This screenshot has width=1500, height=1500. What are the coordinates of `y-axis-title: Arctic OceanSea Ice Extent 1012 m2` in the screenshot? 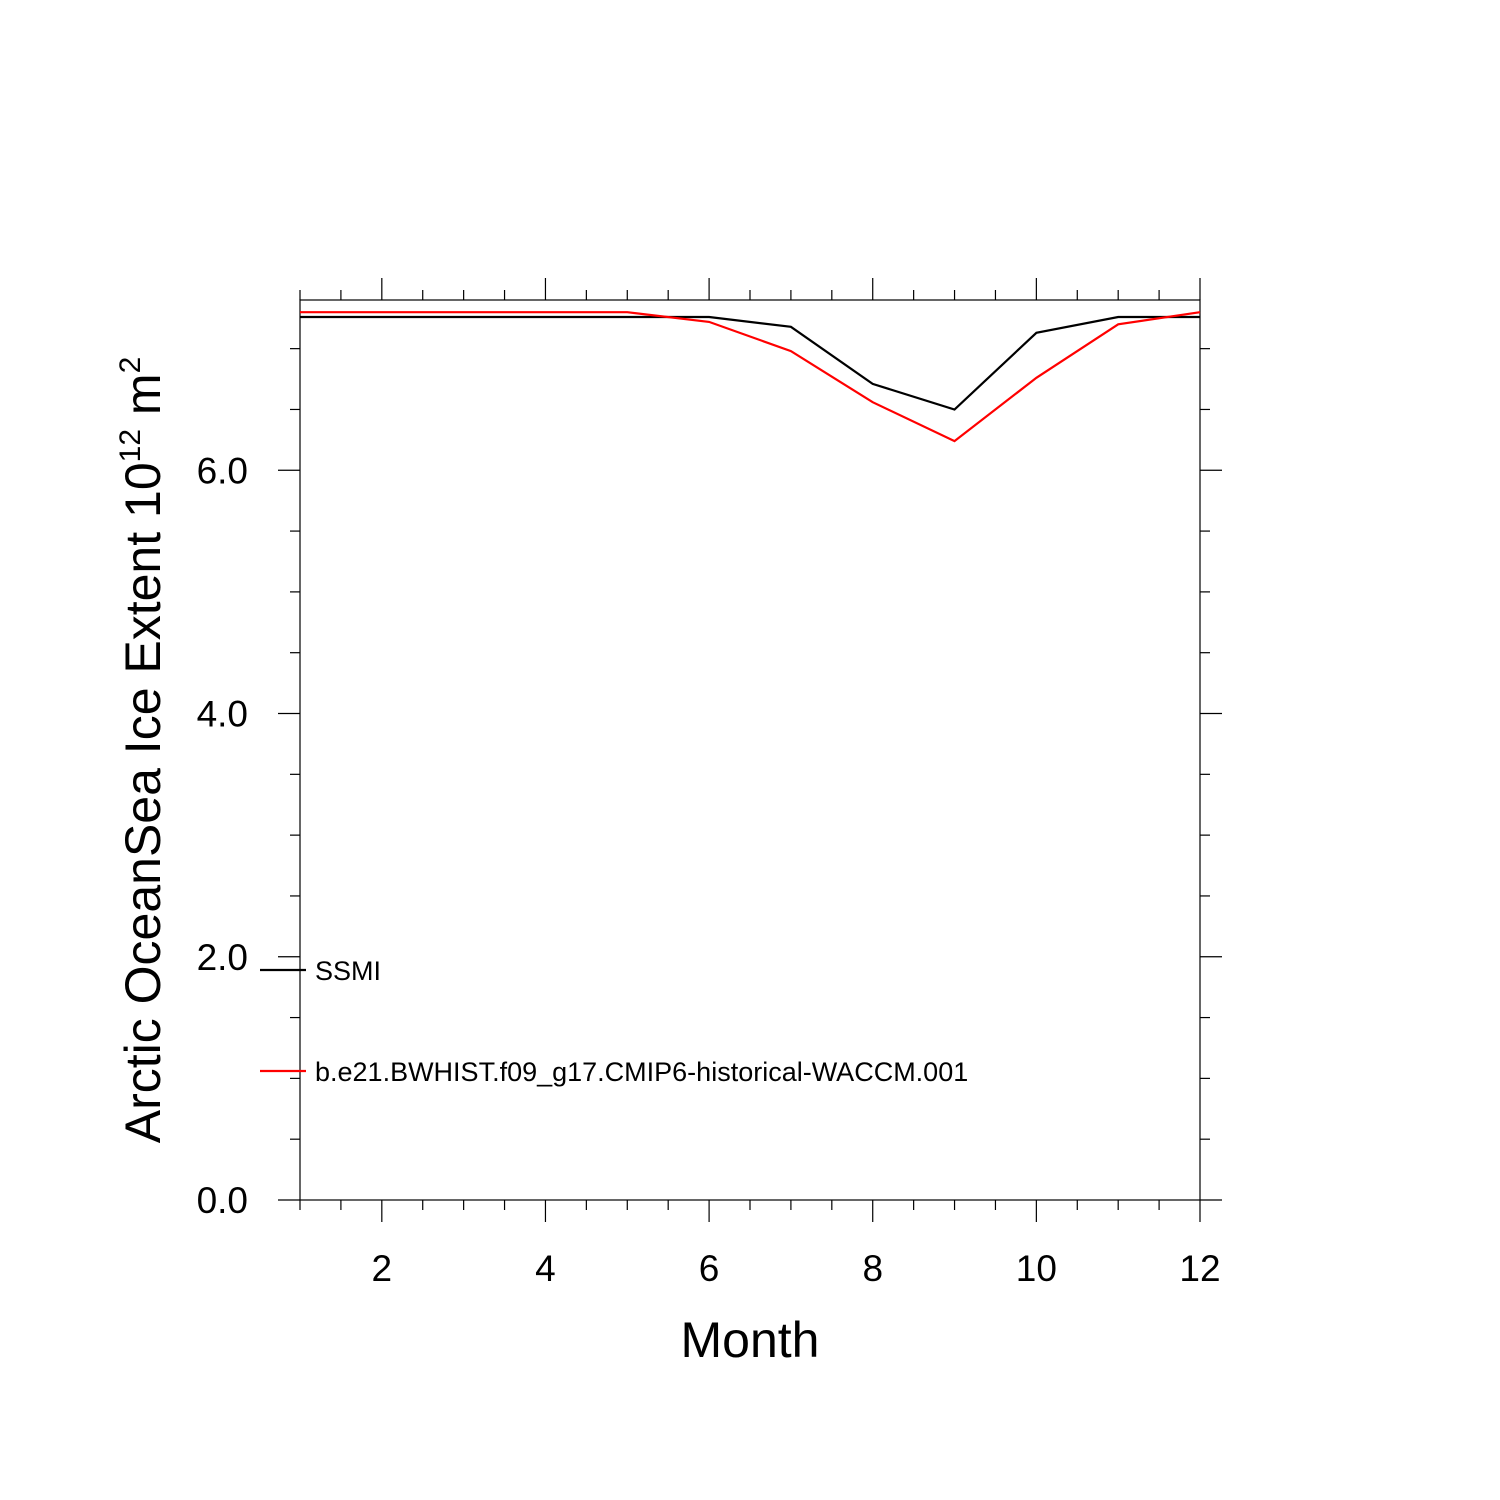 It's located at (142, 750).